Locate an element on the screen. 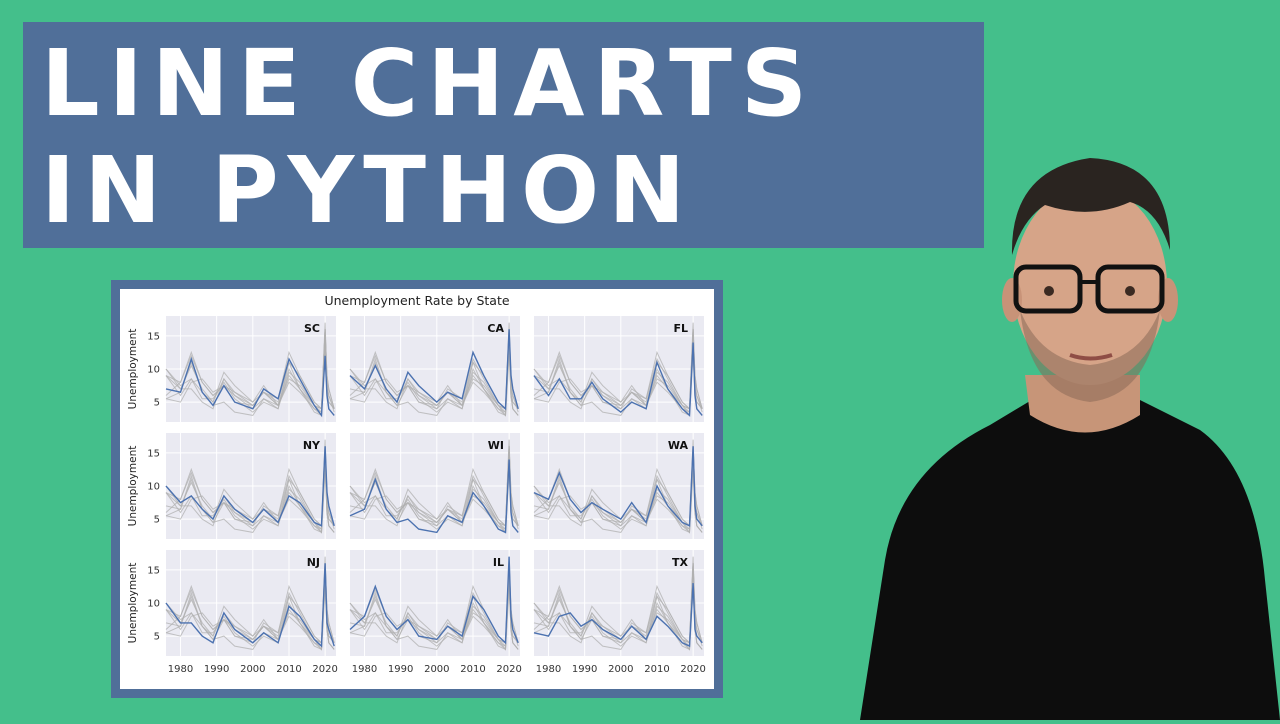 The image size is (1280, 724). panel-fl: FL is located at coordinates (618, 369).